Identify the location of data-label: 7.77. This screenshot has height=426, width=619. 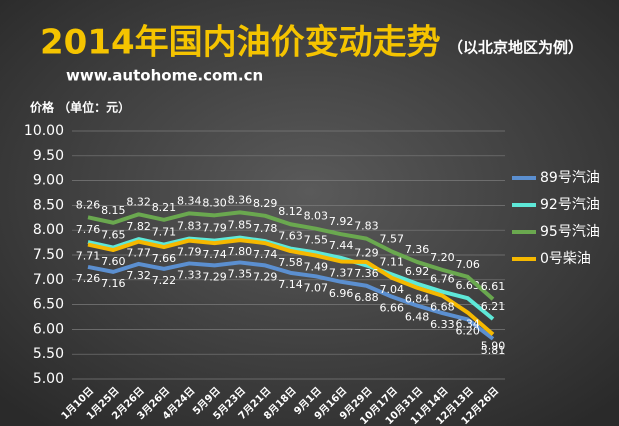
(138, 253).